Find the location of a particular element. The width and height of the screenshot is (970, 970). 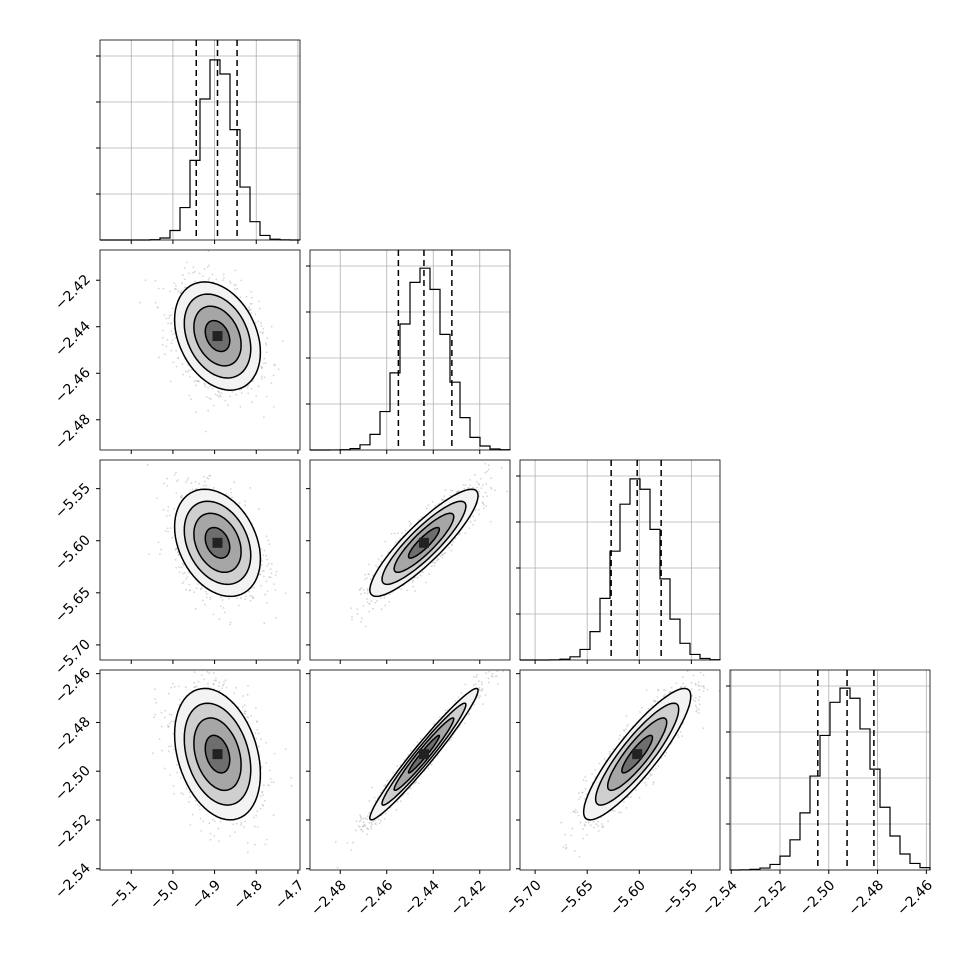

y-tick-label: −2.52 is located at coordinates (73, 833).